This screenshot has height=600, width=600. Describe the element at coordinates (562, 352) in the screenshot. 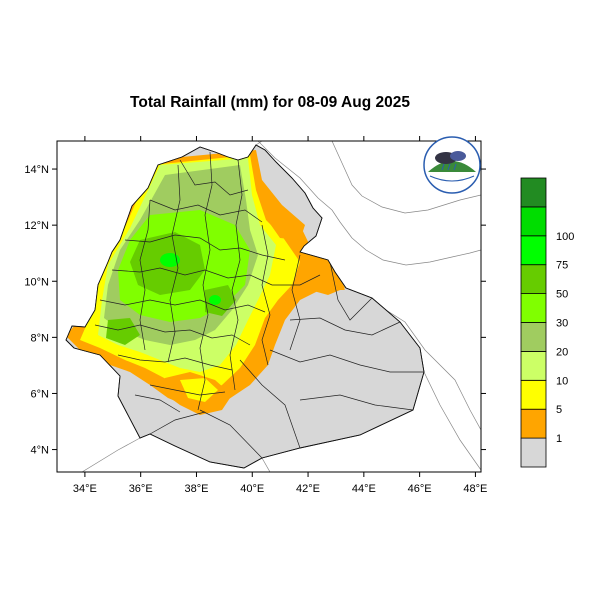

I see `legend-label: 20` at that location.